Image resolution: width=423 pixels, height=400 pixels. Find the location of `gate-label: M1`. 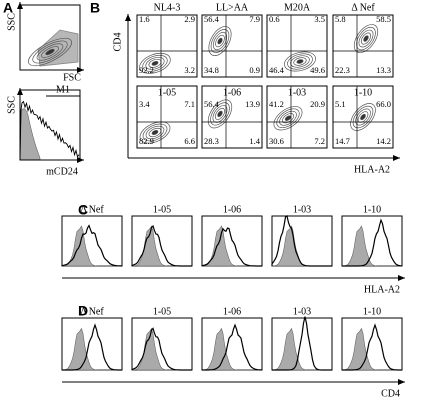

gate-label: M1 is located at coordinates (63, 89).